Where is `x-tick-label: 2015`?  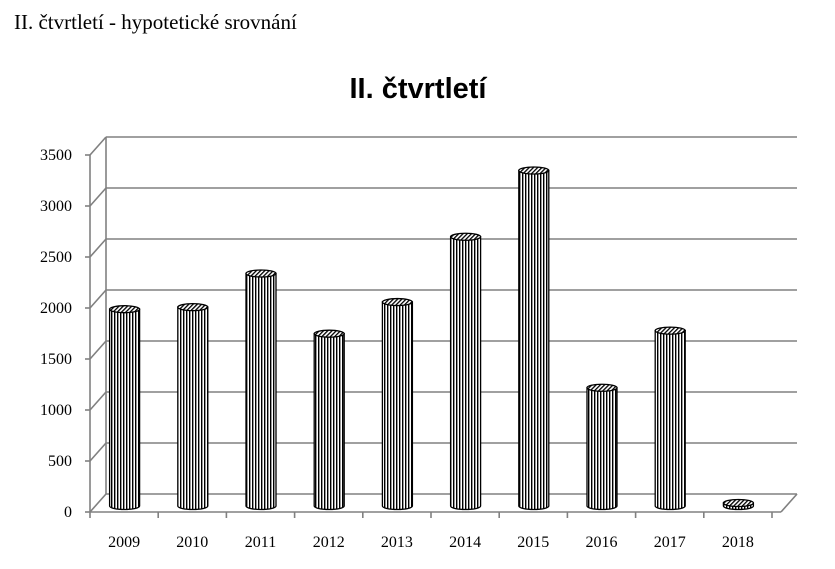
x-tick-label: 2015 is located at coordinates (533, 542).